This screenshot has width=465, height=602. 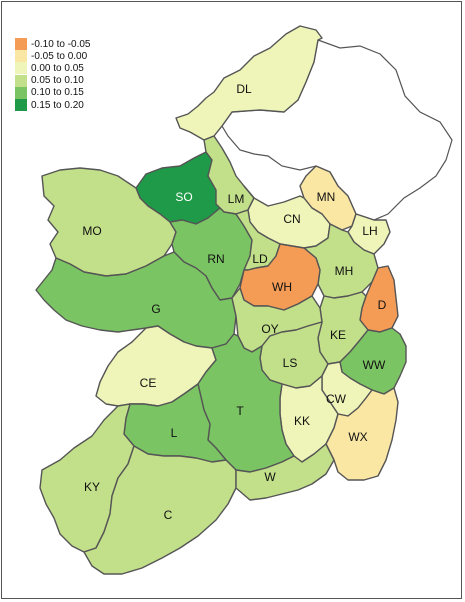 I want to click on legend-item: 0.15 to 0.20, so click(x=52, y=105).